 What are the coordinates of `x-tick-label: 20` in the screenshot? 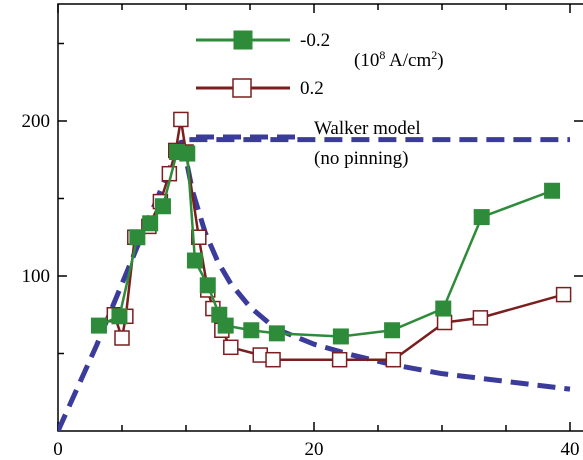 It's located at (314, 449).